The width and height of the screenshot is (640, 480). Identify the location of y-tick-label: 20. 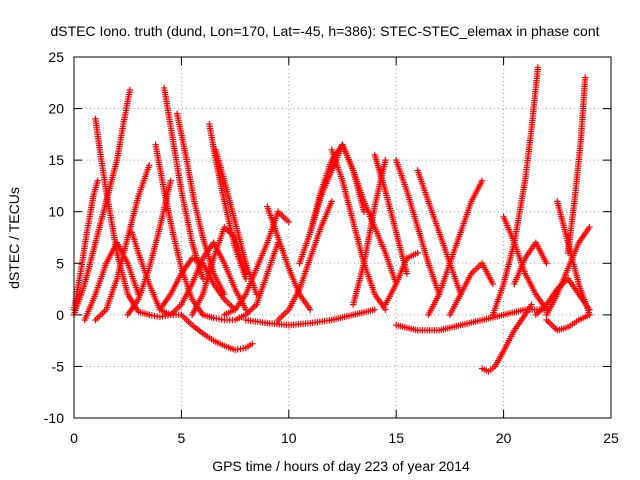
(56, 109).